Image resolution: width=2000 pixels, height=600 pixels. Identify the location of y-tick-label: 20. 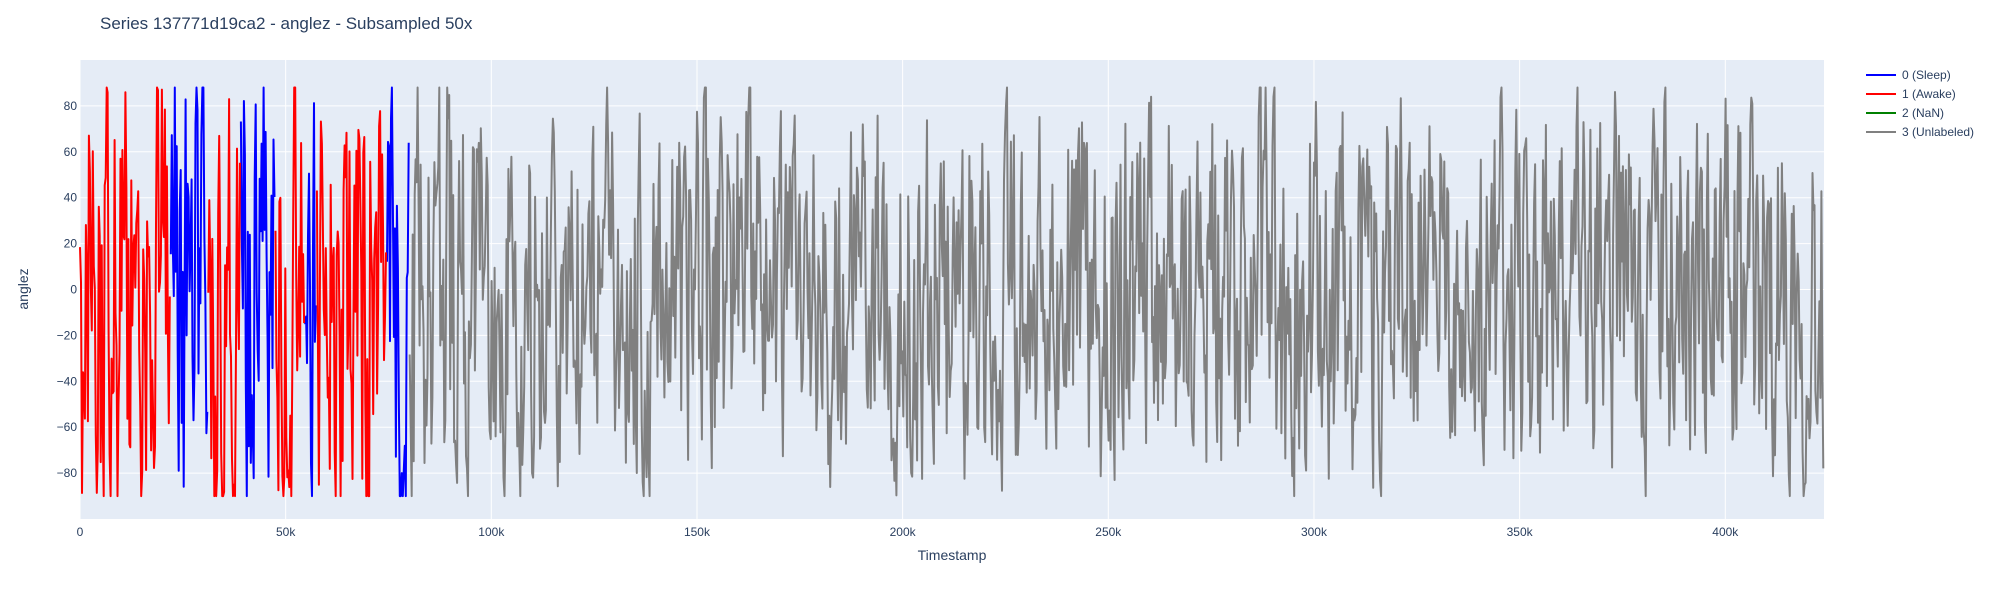
(71, 244).